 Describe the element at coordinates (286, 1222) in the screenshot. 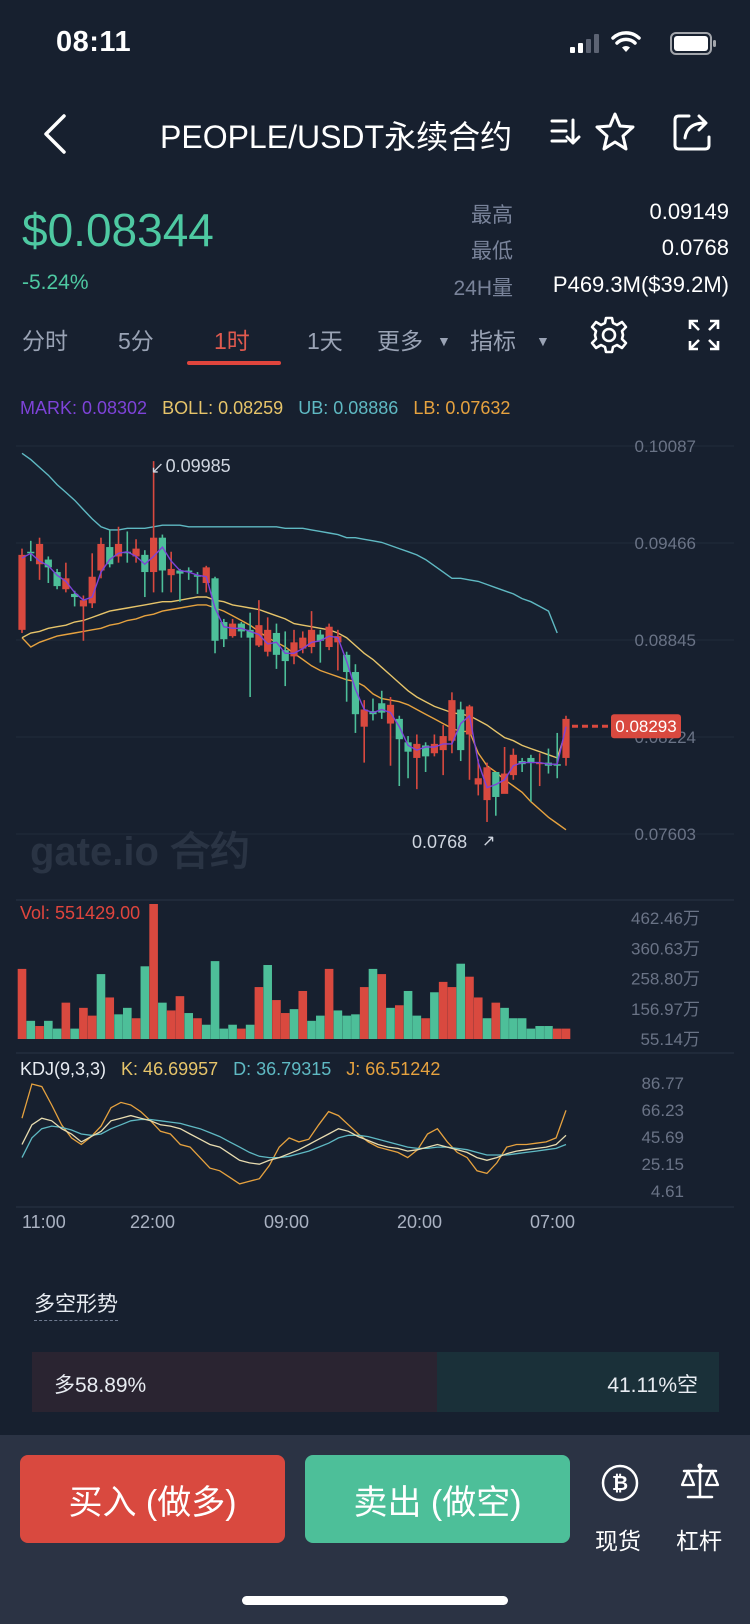

I see `x-tick-label: 09:00` at that location.